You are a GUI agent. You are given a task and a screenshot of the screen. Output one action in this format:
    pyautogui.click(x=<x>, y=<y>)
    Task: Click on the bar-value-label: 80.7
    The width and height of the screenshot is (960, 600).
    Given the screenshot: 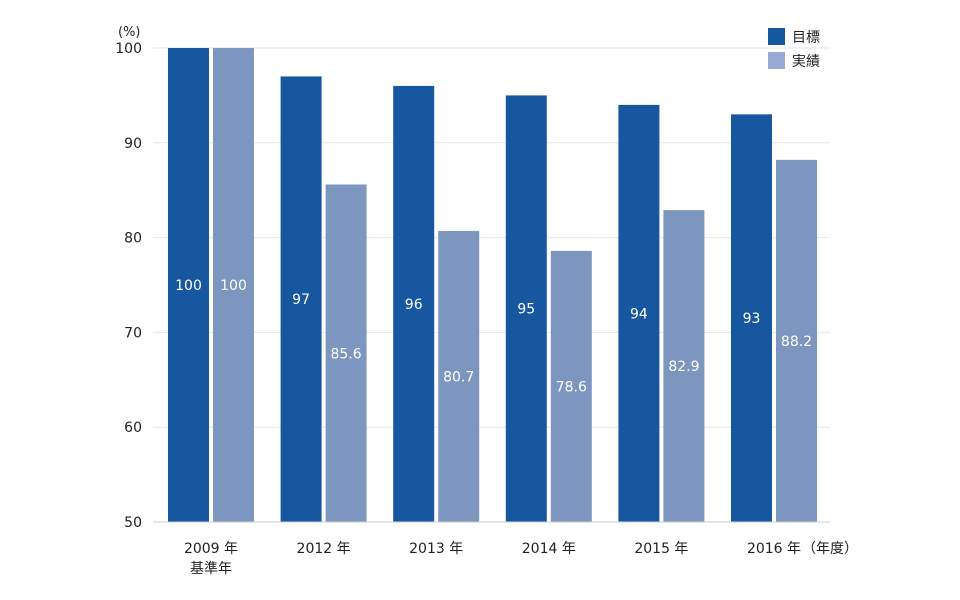 What is the action you would take?
    pyautogui.click(x=458, y=377)
    